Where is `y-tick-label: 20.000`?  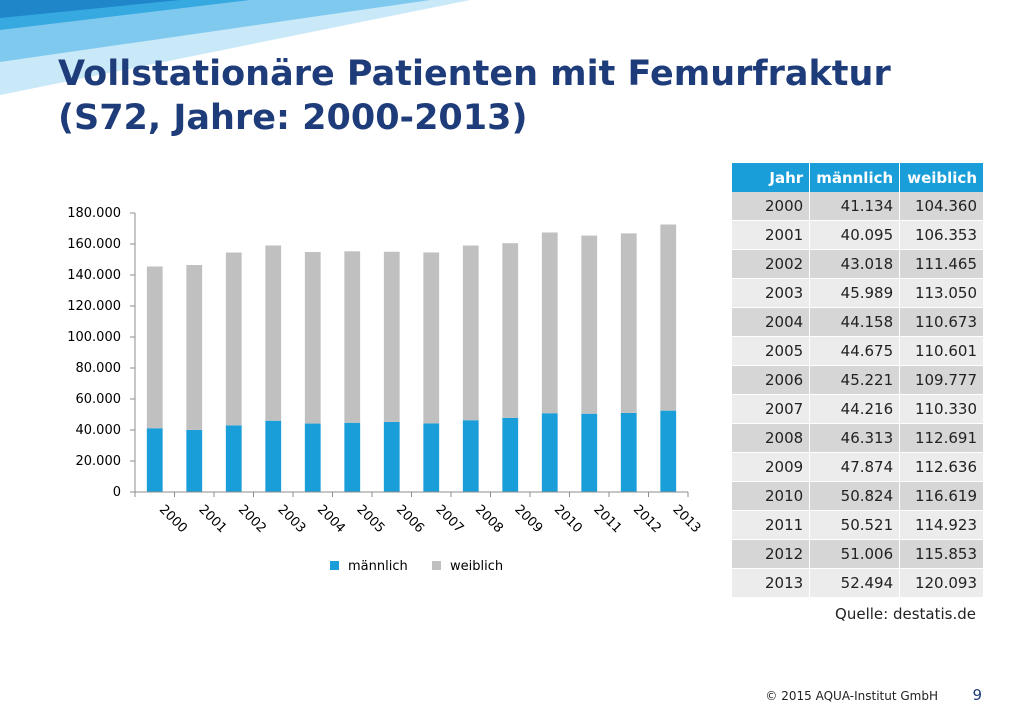
y-tick-label: 20.000 is located at coordinates (99, 461).